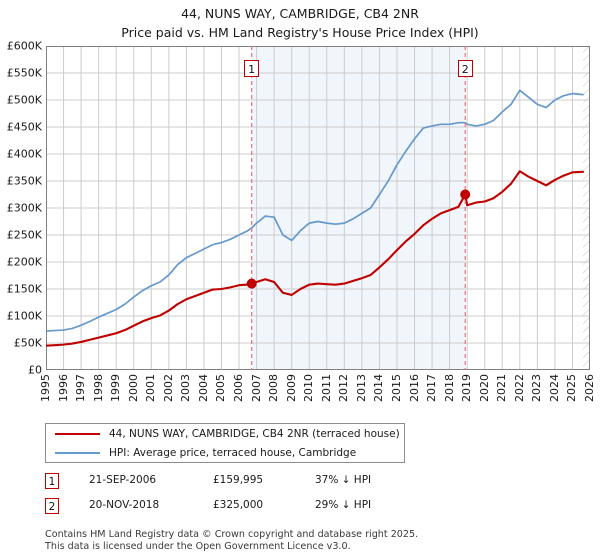 The width and height of the screenshot is (600, 560). What do you see at coordinates (343, 480) in the screenshot?
I see `transaction-hpi-delta-1: 37% ↓ HPI` at bounding box center [343, 480].